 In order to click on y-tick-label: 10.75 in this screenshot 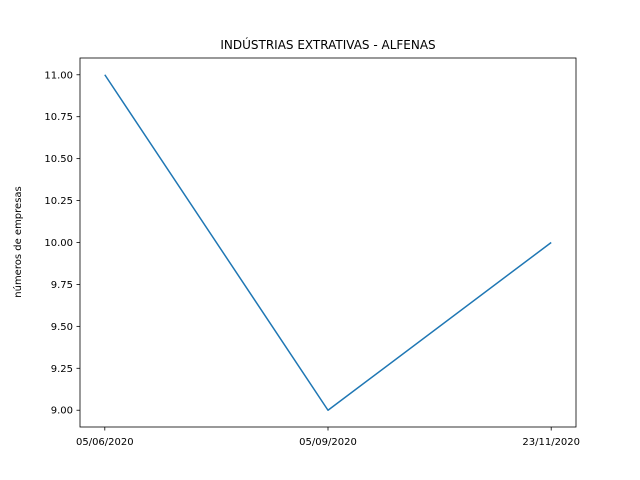, I will do `click(58, 117)`.